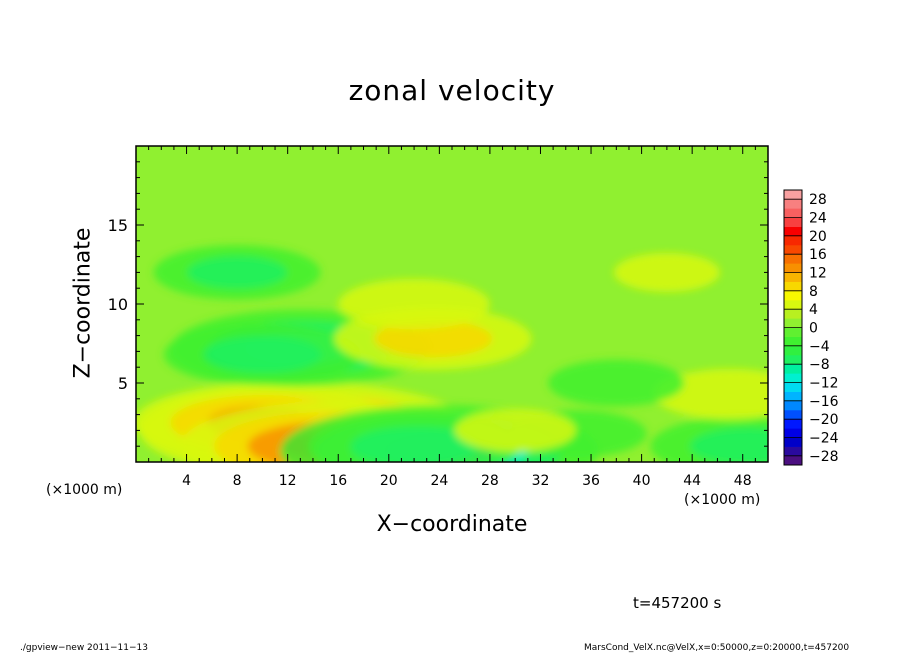 The height and width of the screenshot is (654, 904). Describe the element at coordinates (818, 219) in the screenshot. I see `colorbar-label: 24` at that location.